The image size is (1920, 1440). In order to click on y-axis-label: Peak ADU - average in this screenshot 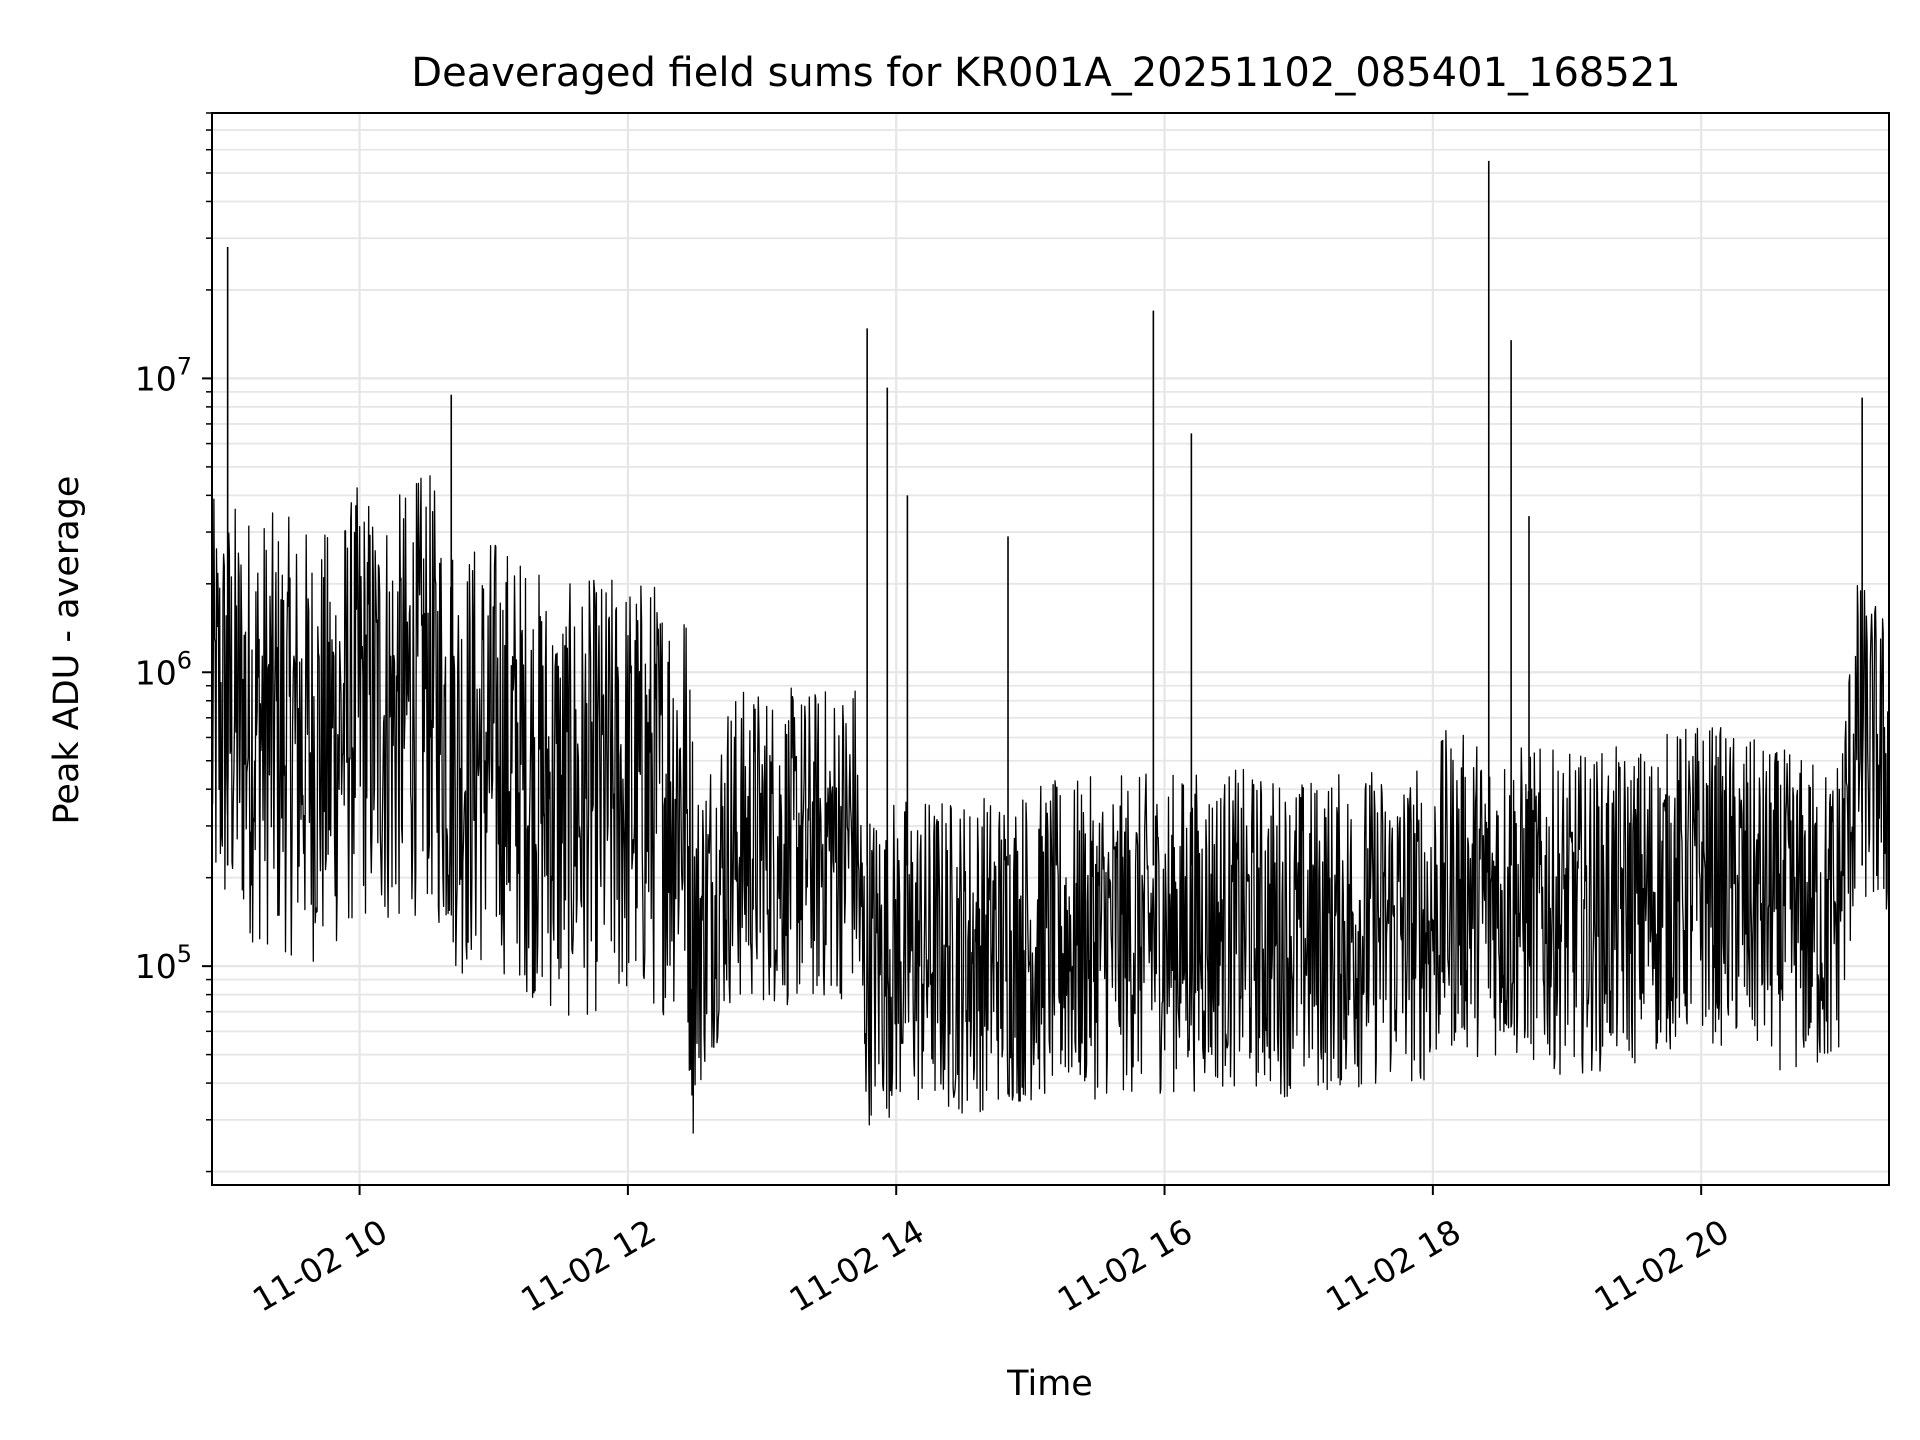, I will do `click(67, 650)`.